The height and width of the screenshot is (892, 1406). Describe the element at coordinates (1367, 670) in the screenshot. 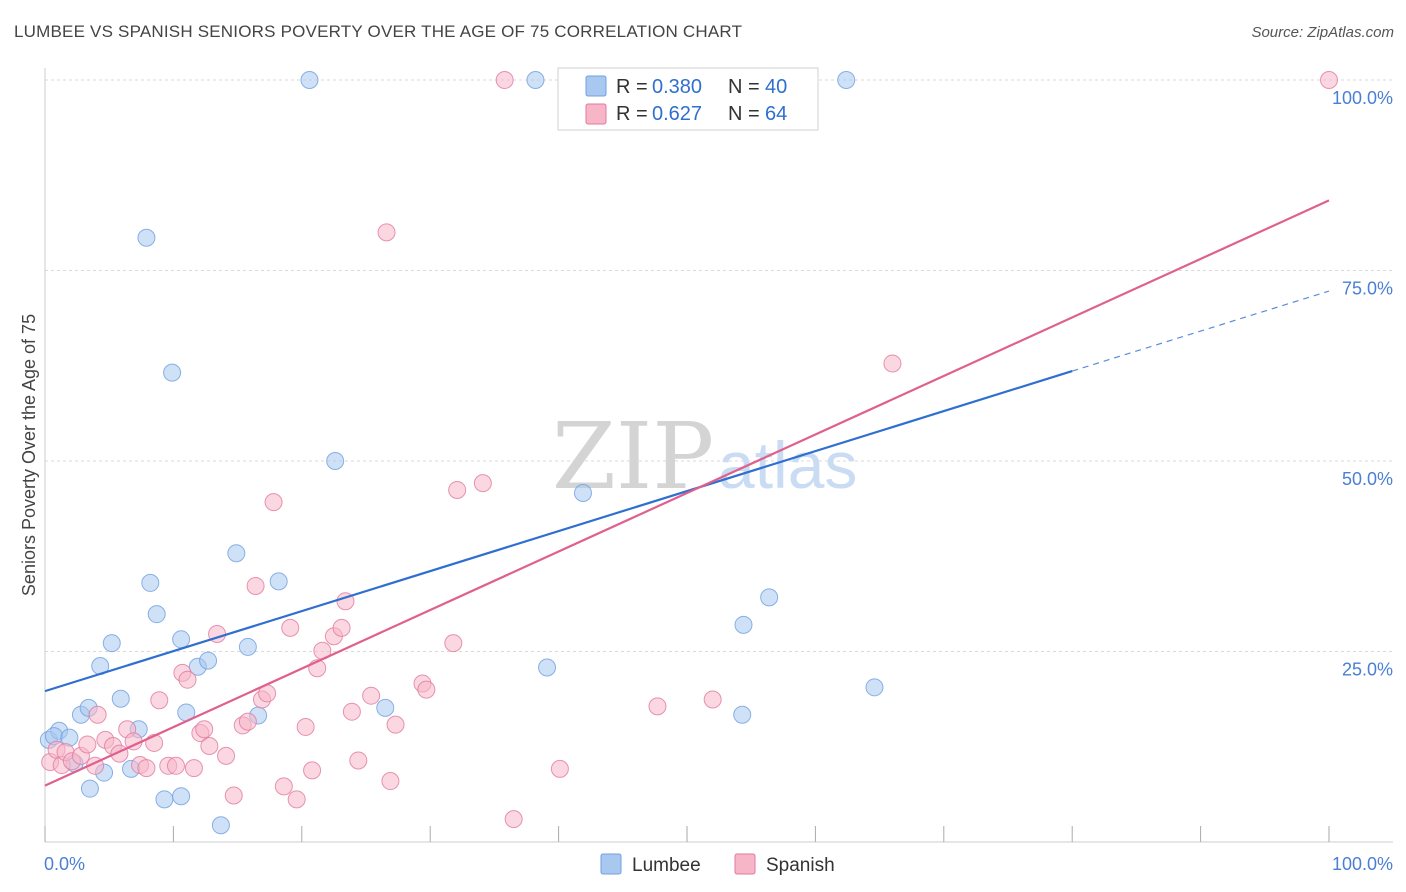

I see `y-tick-label: 25.0%` at that location.